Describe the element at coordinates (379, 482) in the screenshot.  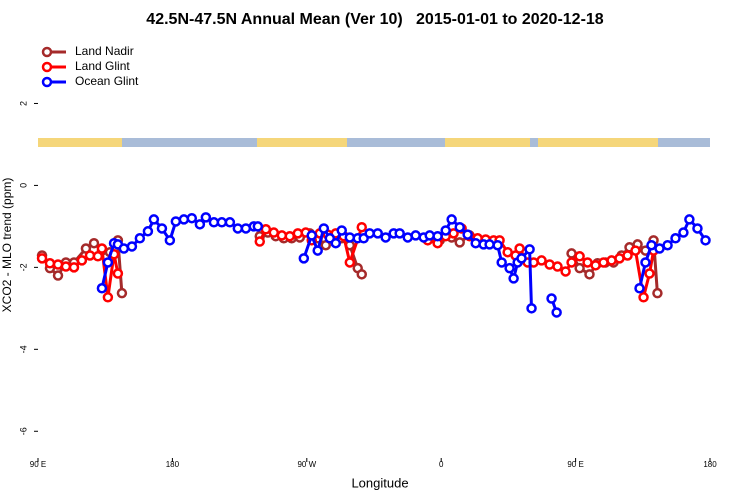
I see `x-axis-label: Longitude` at that location.